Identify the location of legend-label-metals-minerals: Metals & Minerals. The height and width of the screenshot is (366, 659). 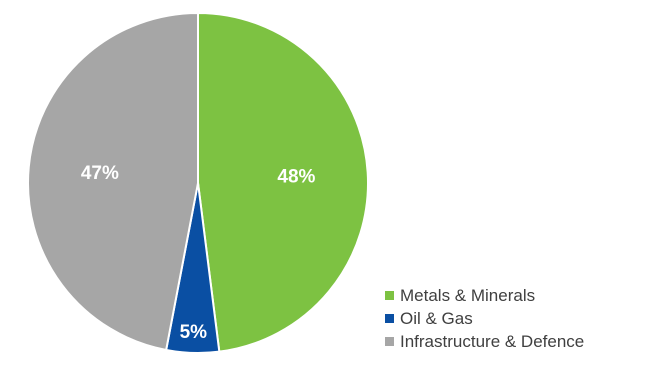
(468, 295).